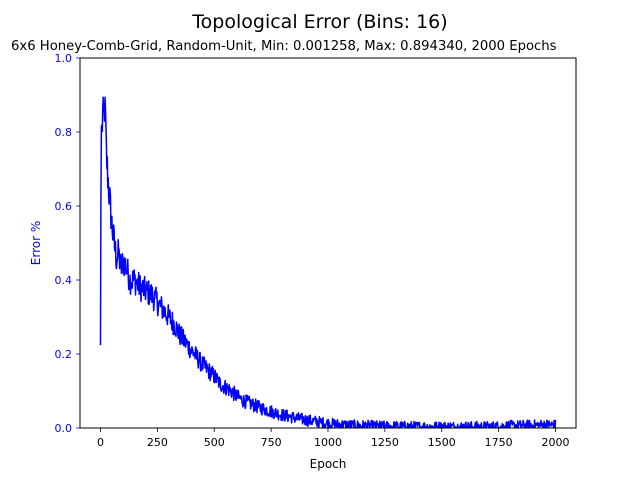  Describe the element at coordinates (328, 464) in the screenshot. I see `x-axis-label: Epoch` at that location.